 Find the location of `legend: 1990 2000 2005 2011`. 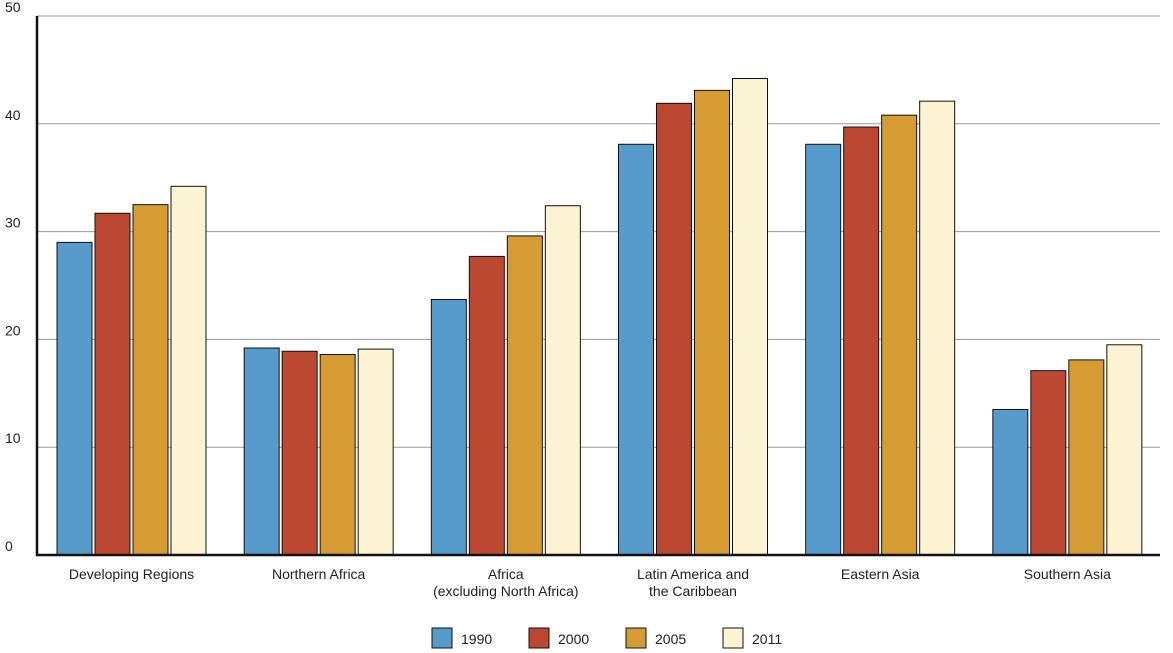

legend: 1990 2000 2005 2011 is located at coordinates (606, 638).